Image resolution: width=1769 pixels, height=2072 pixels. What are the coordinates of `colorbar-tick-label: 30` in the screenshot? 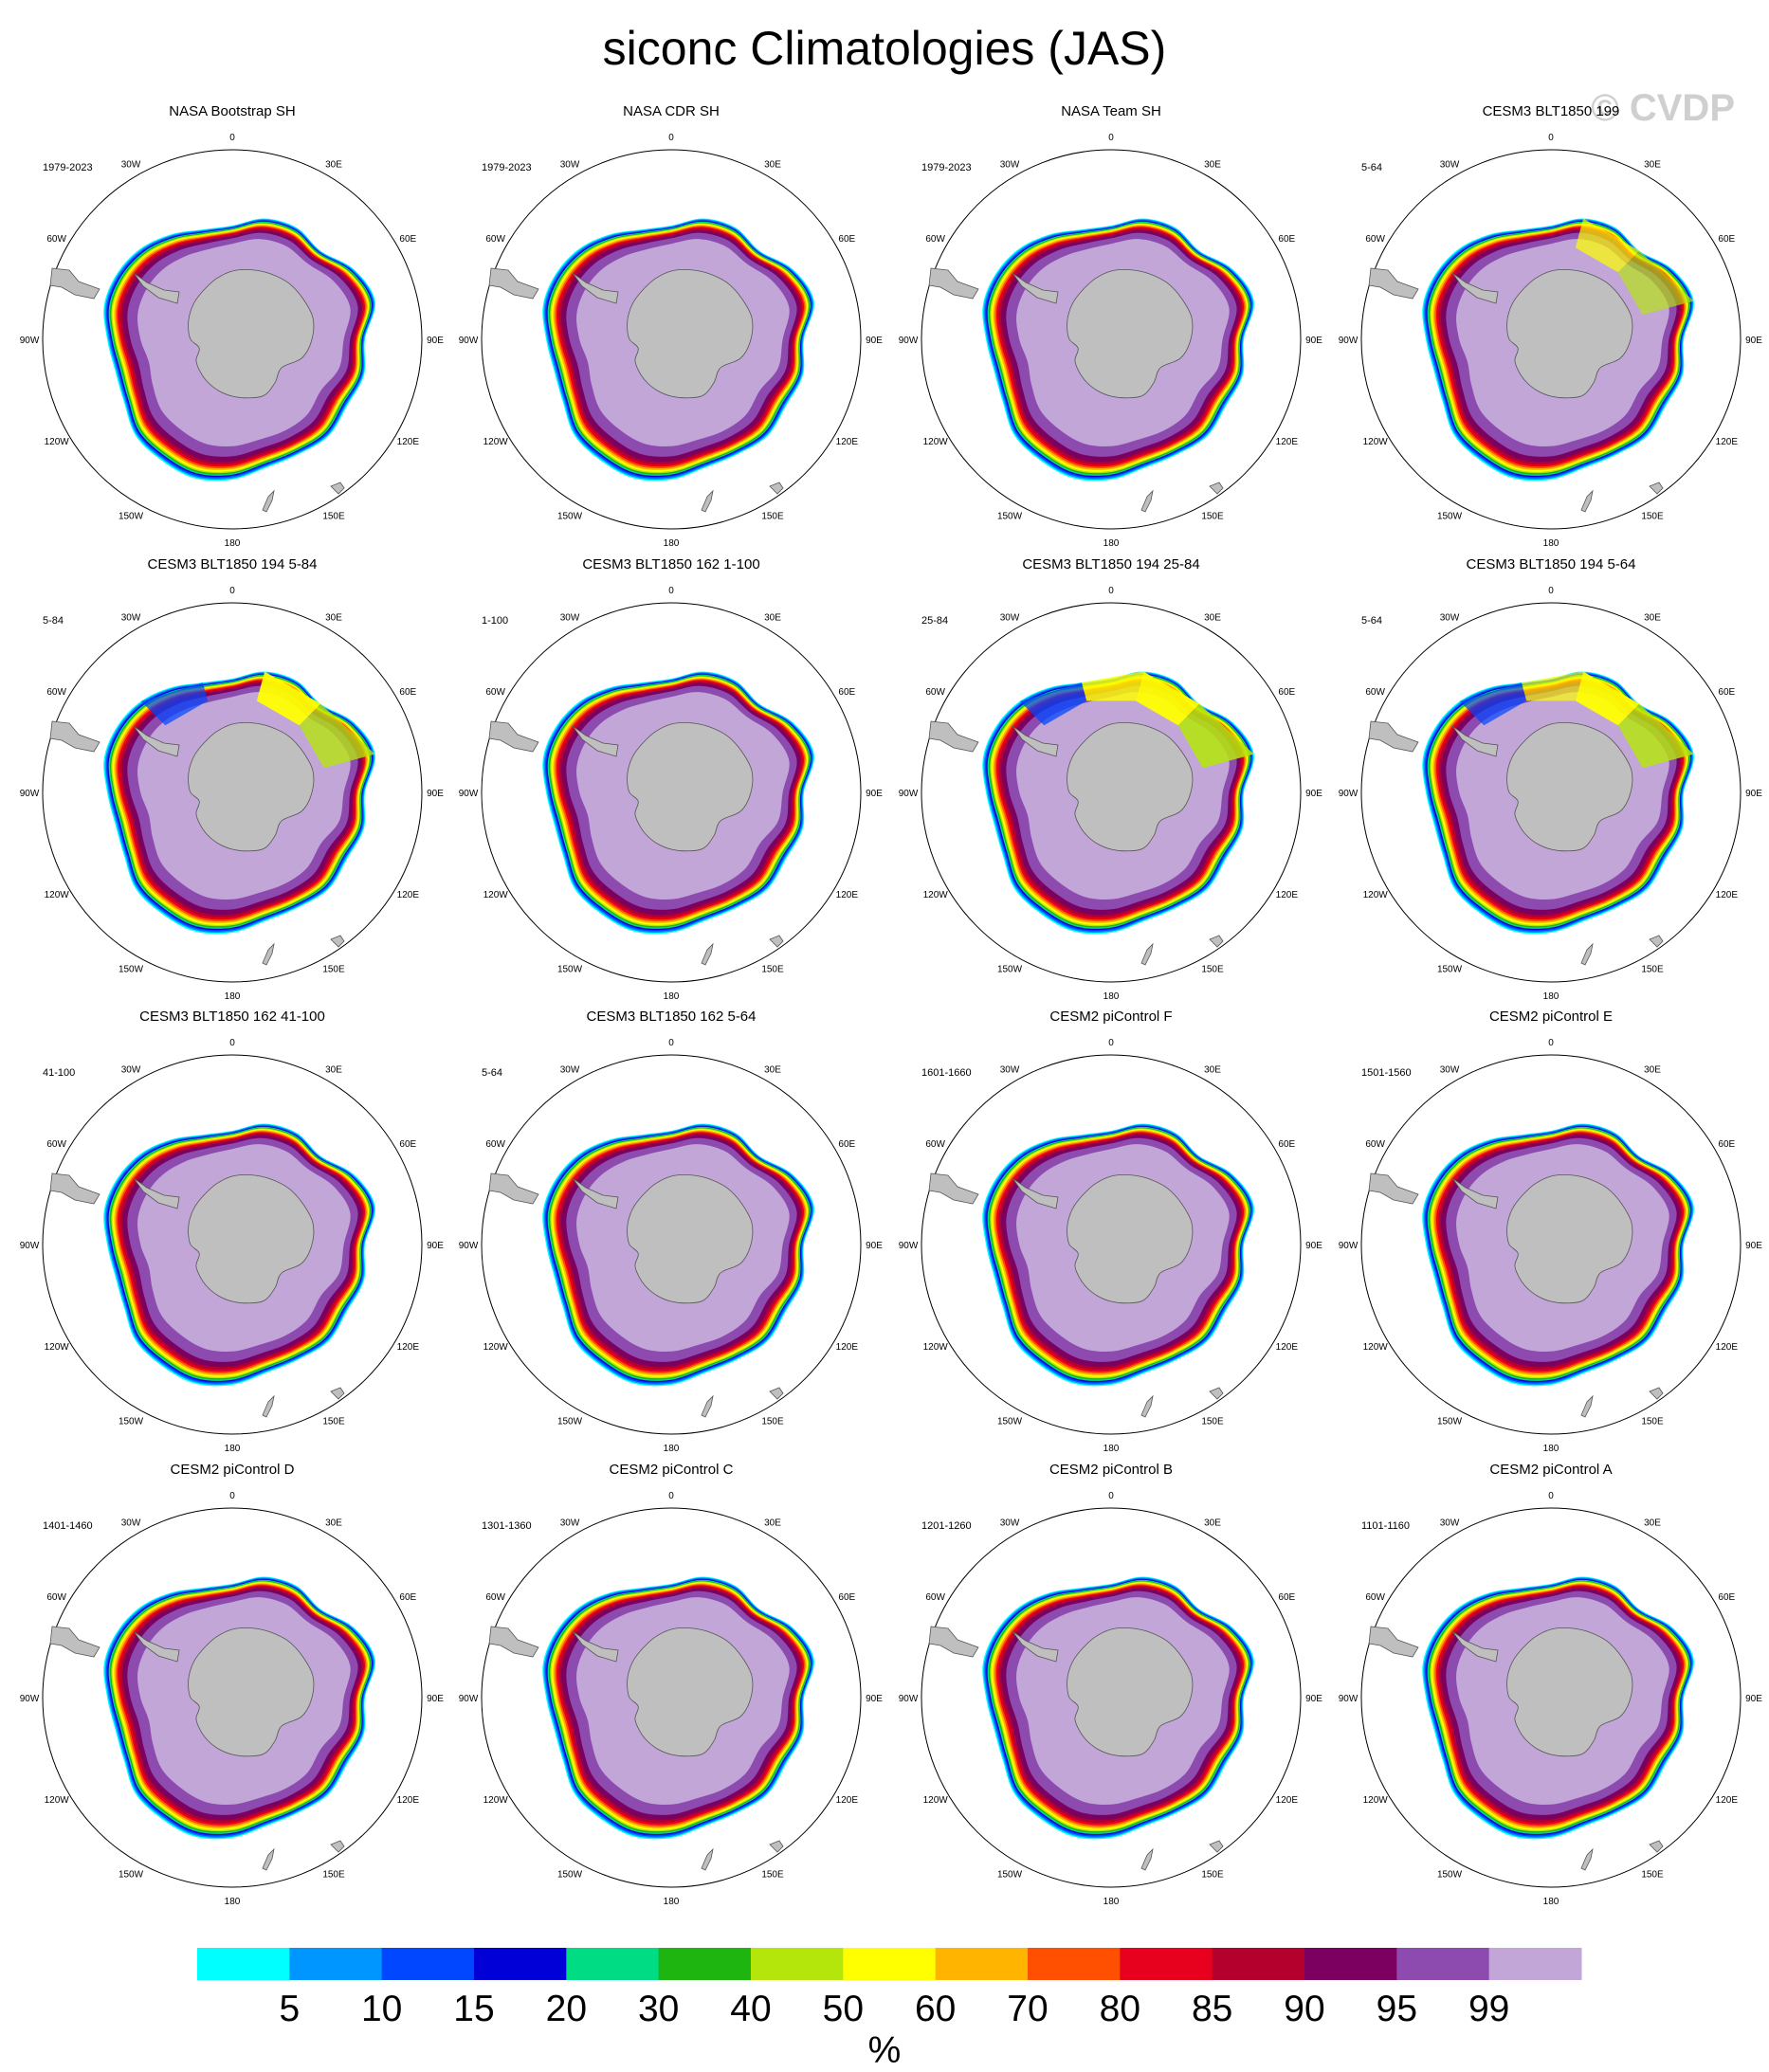 It's located at (658, 2009).